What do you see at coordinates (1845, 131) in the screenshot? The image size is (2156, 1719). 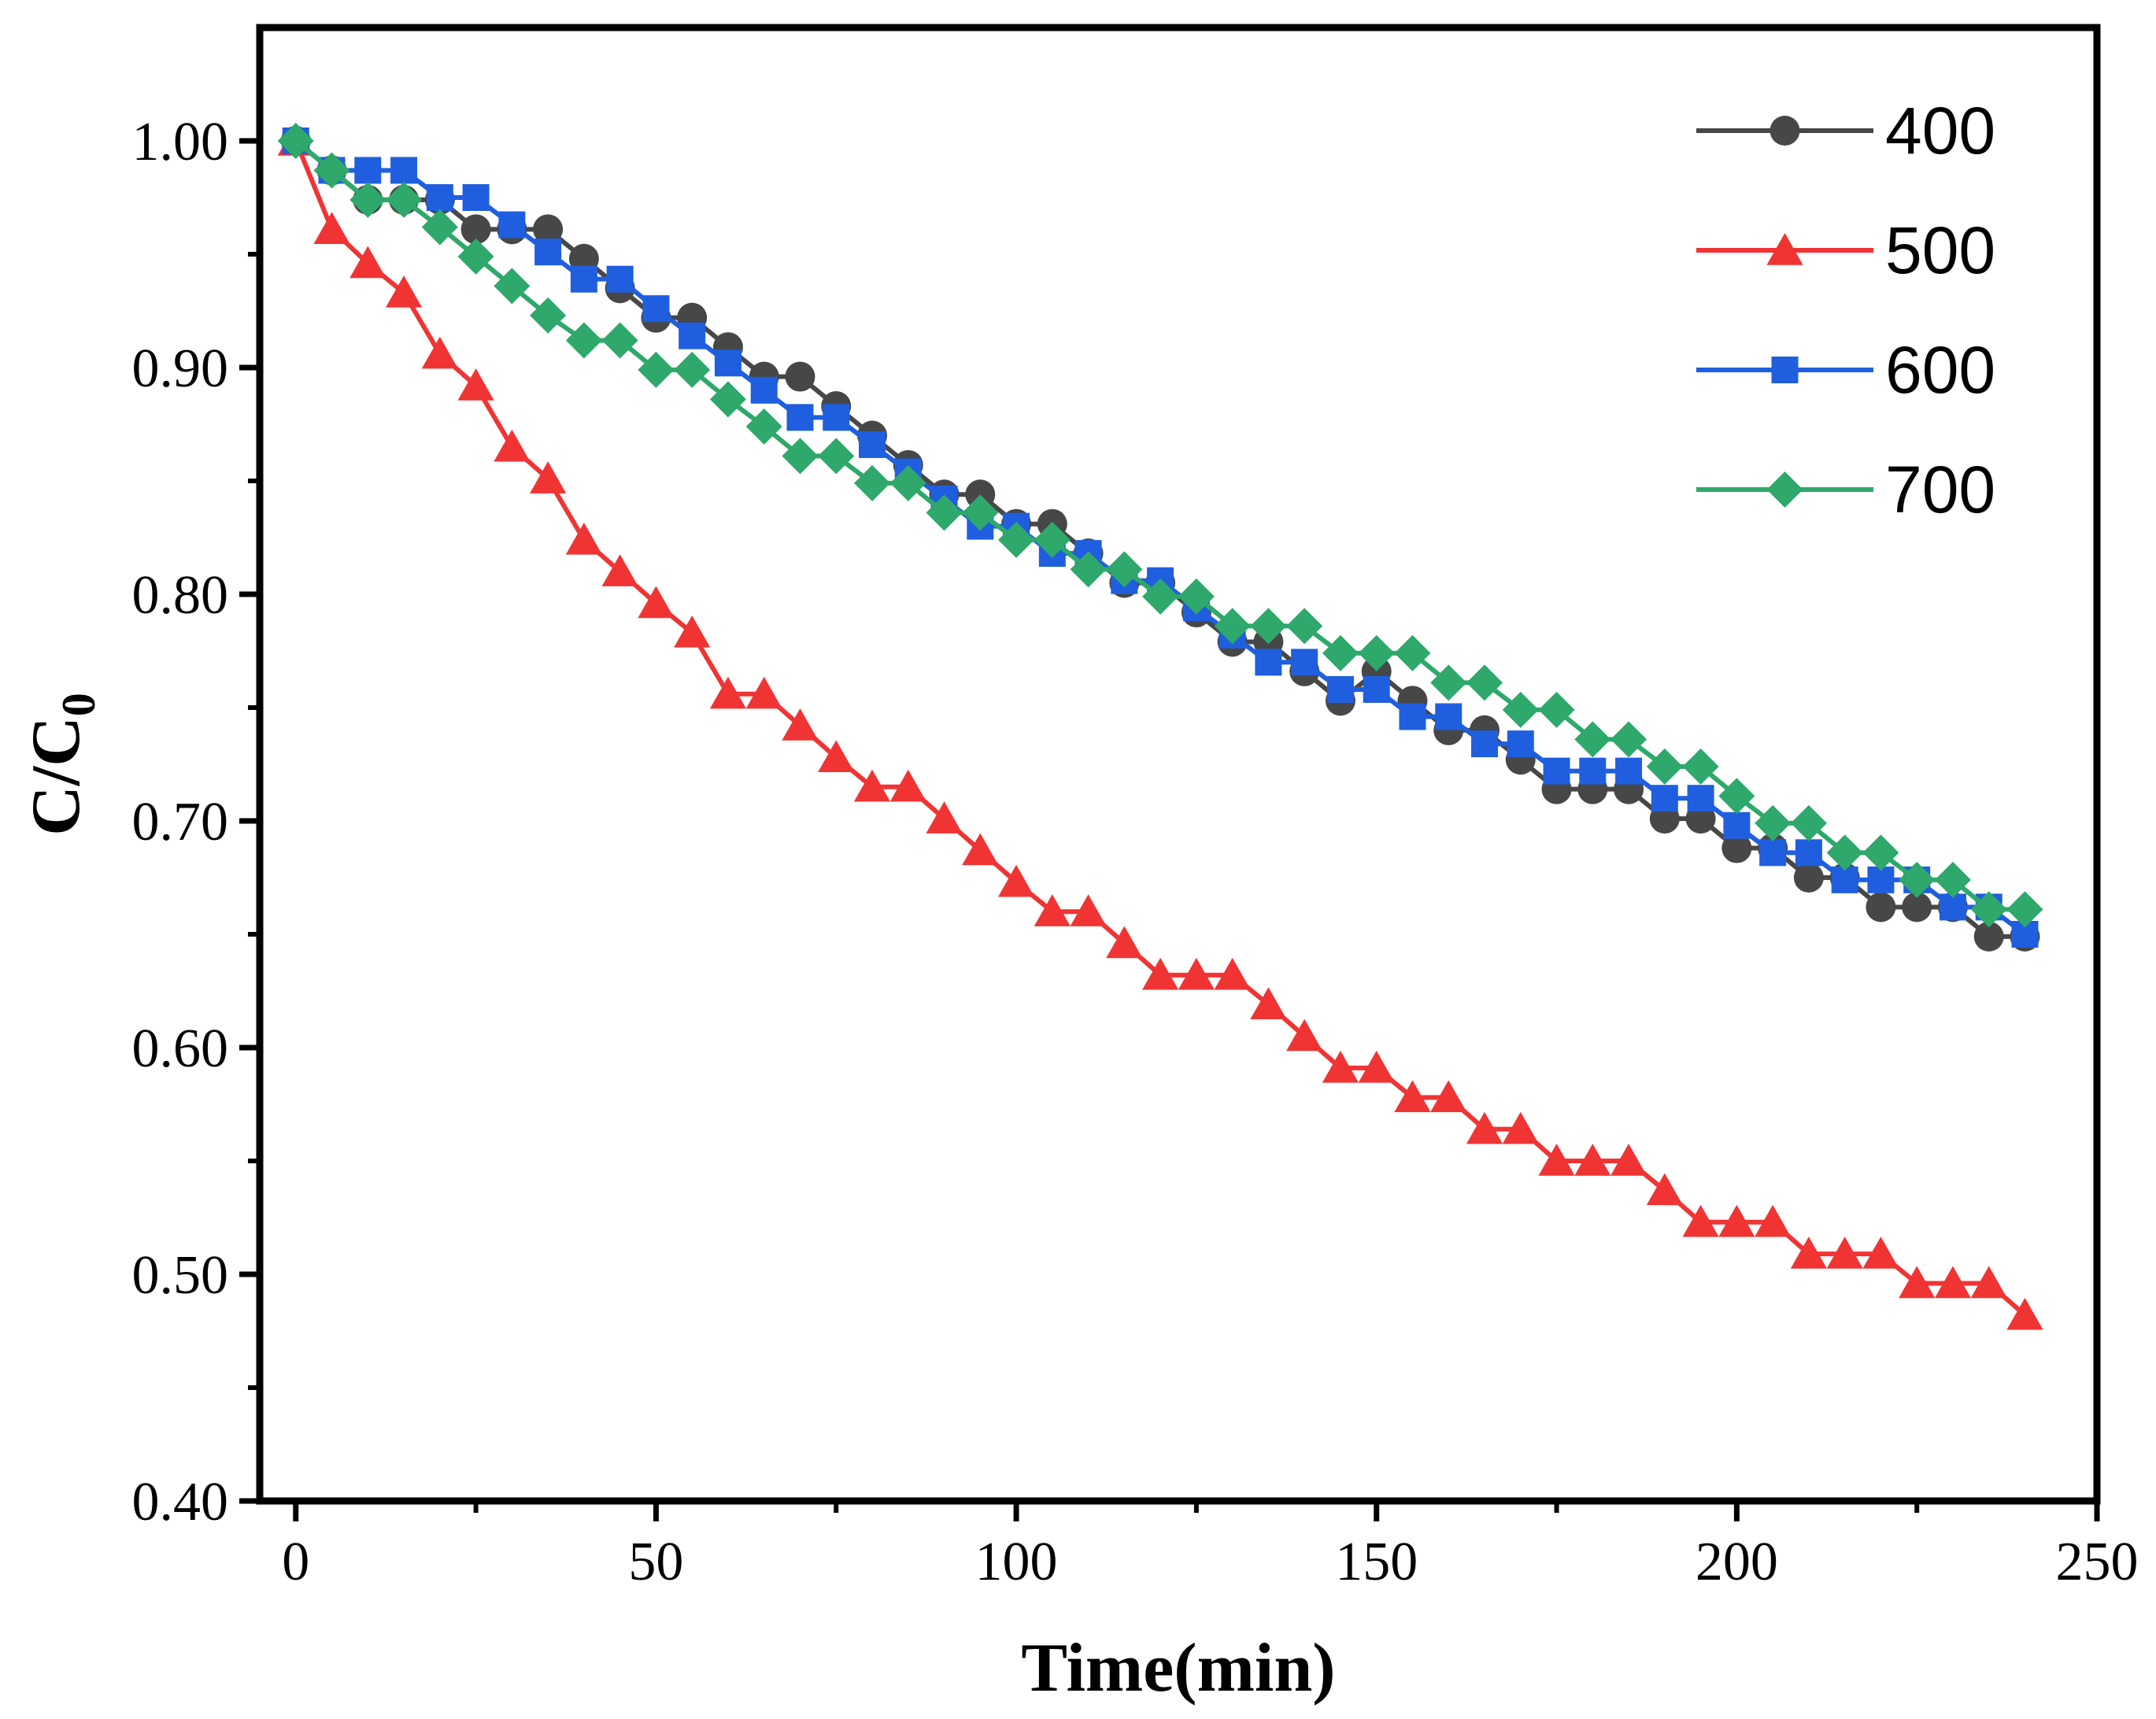 I see `legend-item-400: 400` at bounding box center [1845, 131].